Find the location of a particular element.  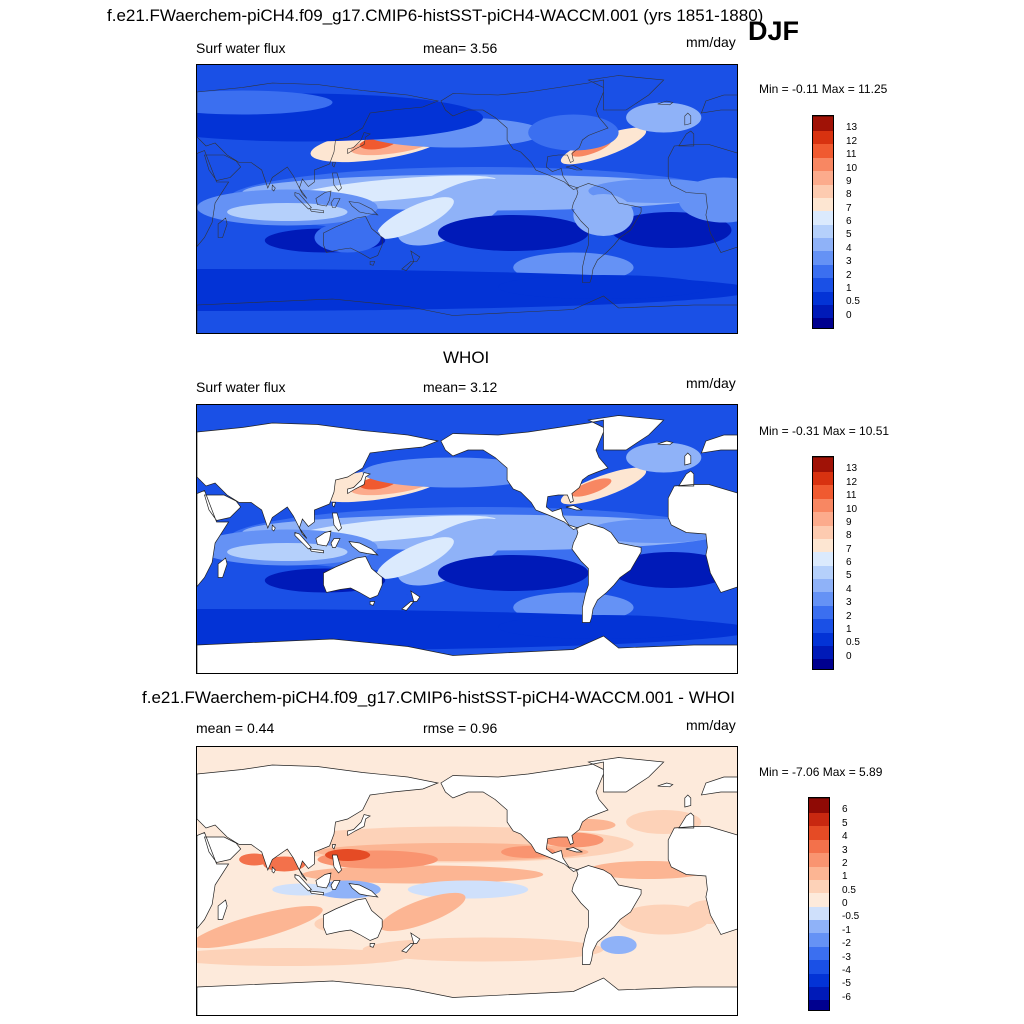

panel2-min-max: Min = -0.31 Max = 10.51 is located at coordinates (824, 431).